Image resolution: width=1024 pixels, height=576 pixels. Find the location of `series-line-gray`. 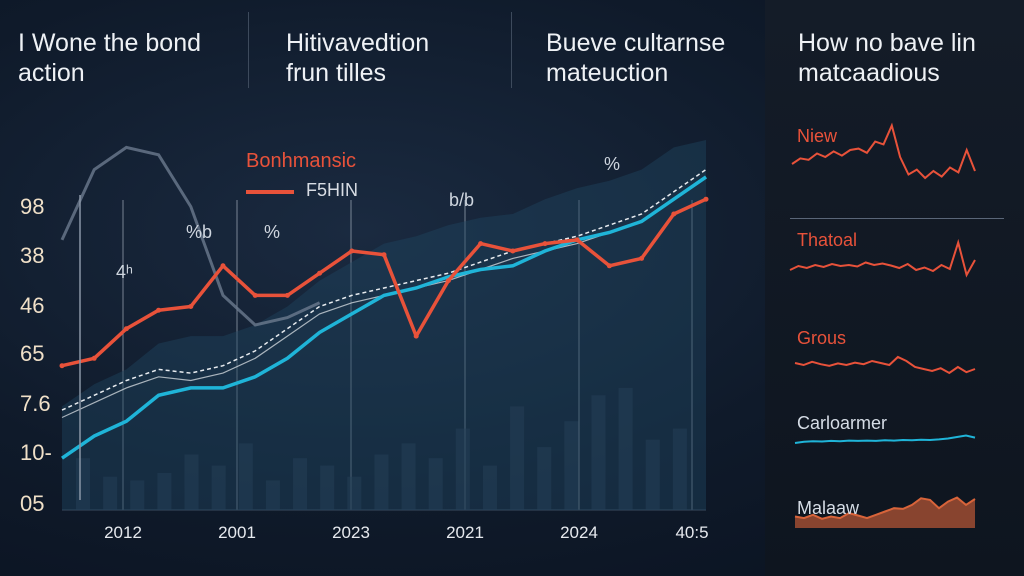

series-line-gray is located at coordinates (190, 236).